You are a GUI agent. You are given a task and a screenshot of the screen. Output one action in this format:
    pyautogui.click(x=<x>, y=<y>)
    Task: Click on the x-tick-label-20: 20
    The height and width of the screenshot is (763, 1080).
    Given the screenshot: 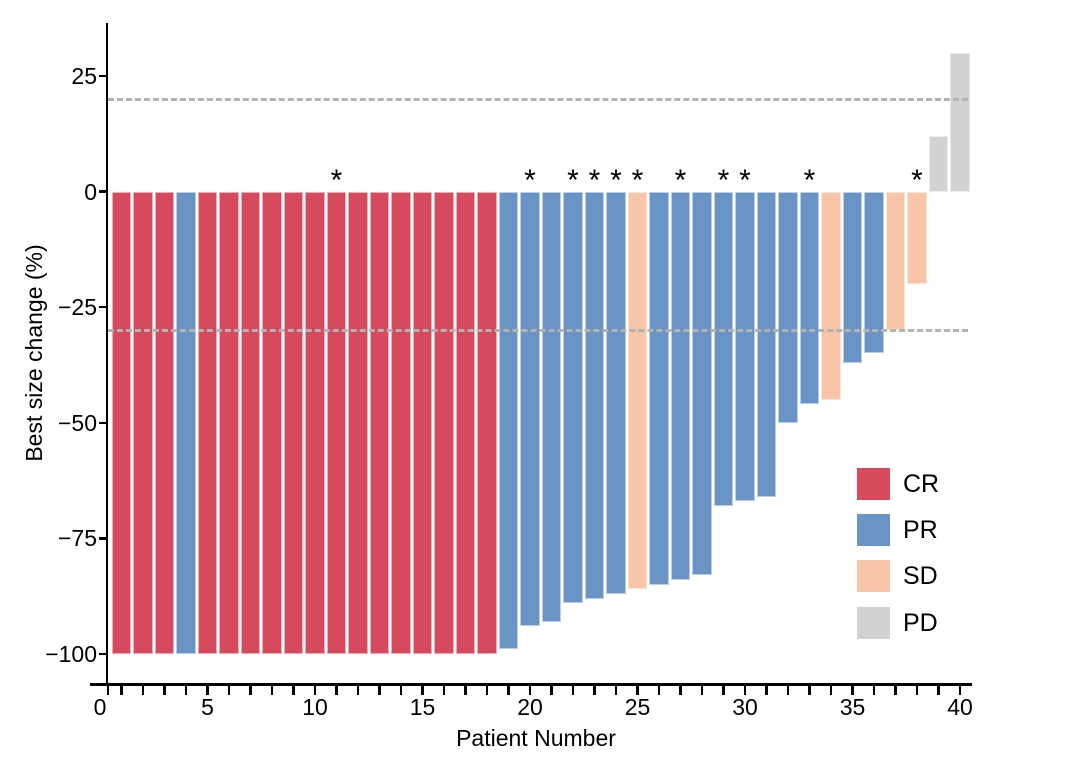 What is the action you would take?
    pyautogui.click(x=530, y=707)
    